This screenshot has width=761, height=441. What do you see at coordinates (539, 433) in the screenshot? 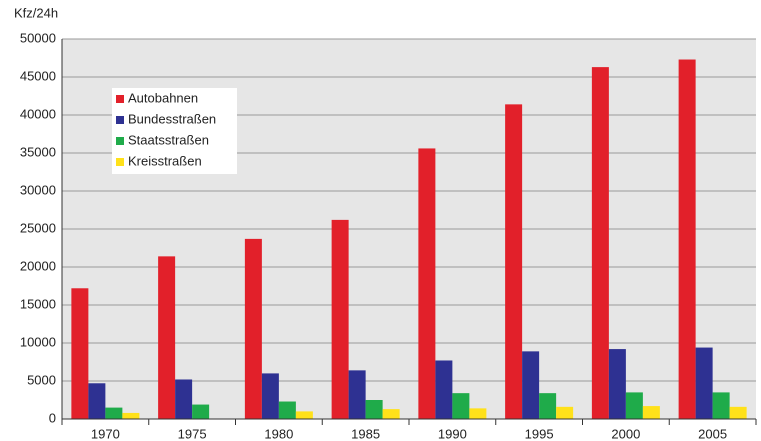
I see `x-tick-label: 1995` at bounding box center [539, 433].